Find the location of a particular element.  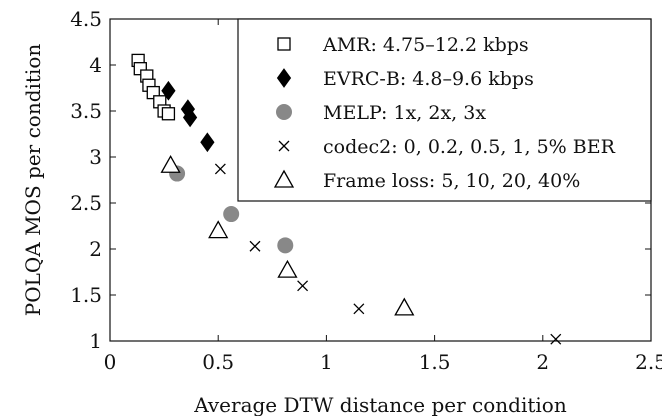

y-tick-label: 3 is located at coordinates (95, 157).